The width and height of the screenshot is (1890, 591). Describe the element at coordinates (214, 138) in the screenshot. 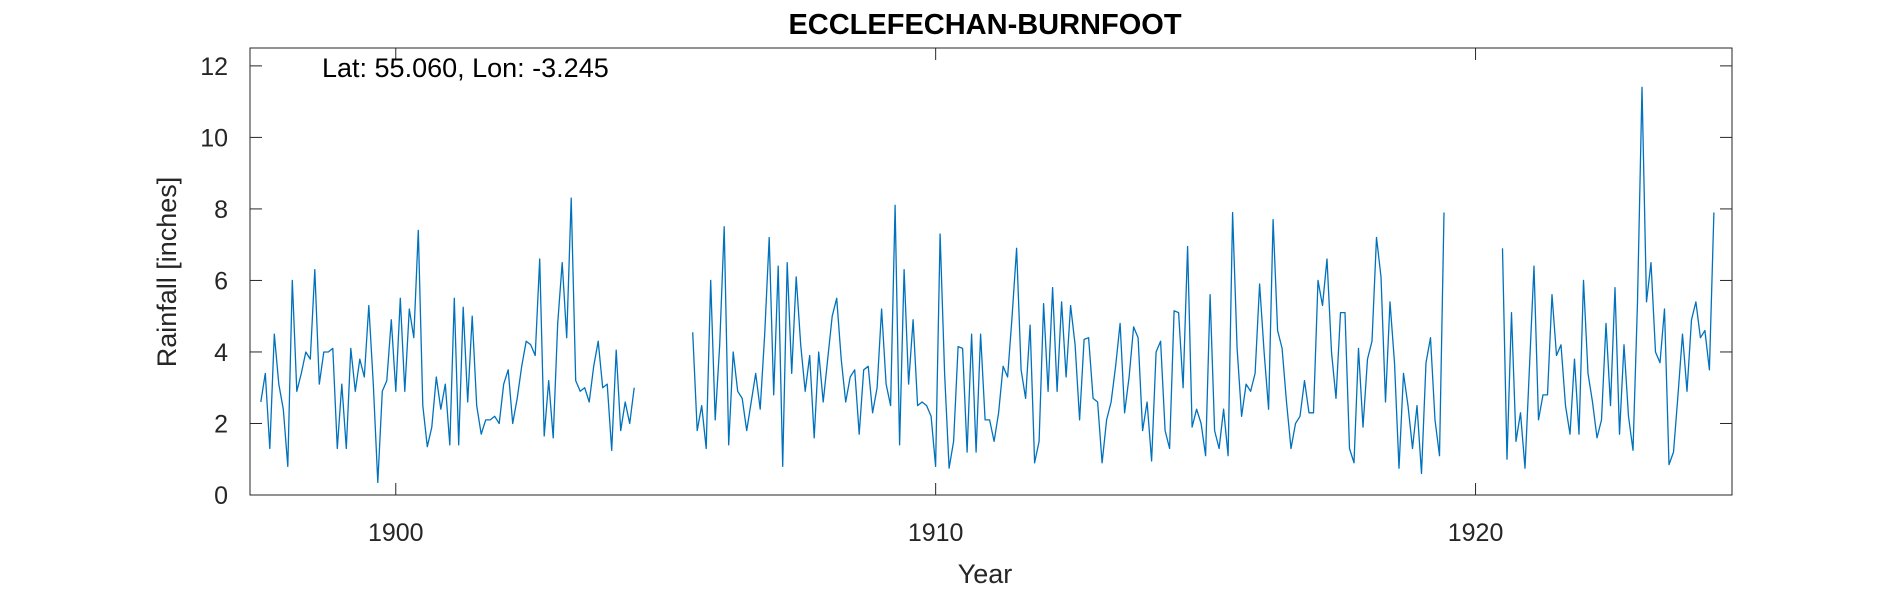

I see `y-tick-label: 10` at that location.